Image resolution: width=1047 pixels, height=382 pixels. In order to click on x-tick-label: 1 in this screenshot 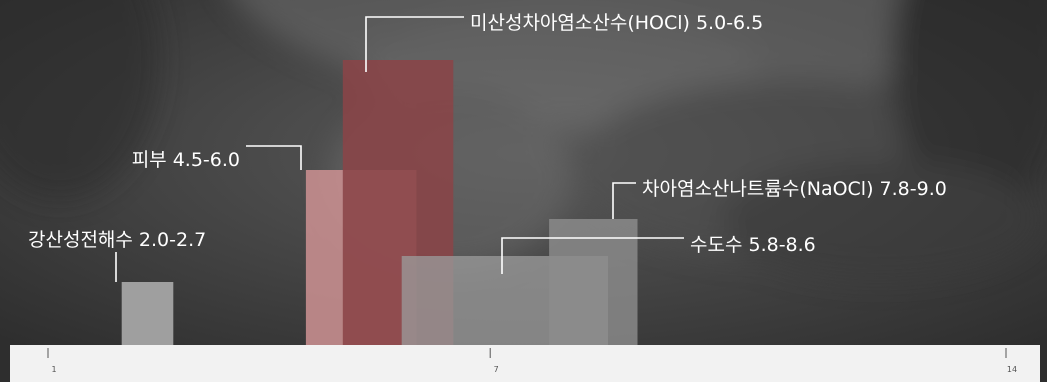, I will do `click(53, 369)`.